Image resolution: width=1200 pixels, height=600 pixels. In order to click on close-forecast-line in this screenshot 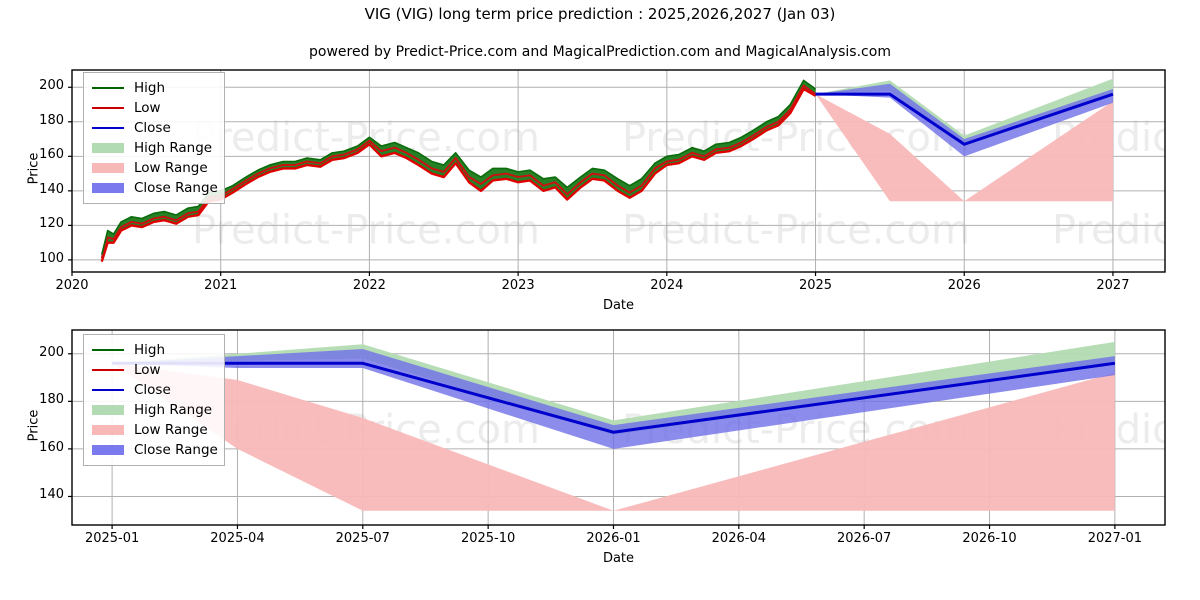, I will do `click(964, 119)`.